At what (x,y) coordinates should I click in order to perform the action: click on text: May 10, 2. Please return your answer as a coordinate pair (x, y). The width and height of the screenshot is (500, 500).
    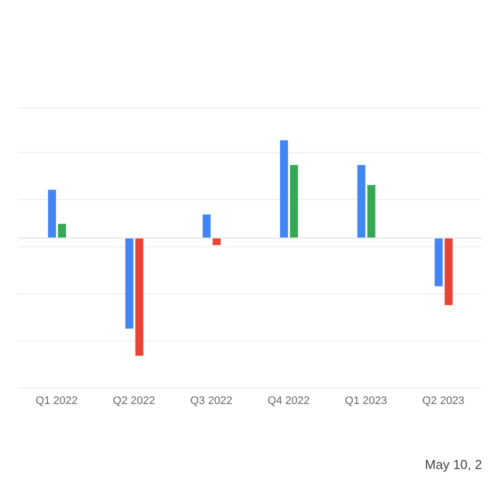
    Looking at the image, I should click on (453, 464).